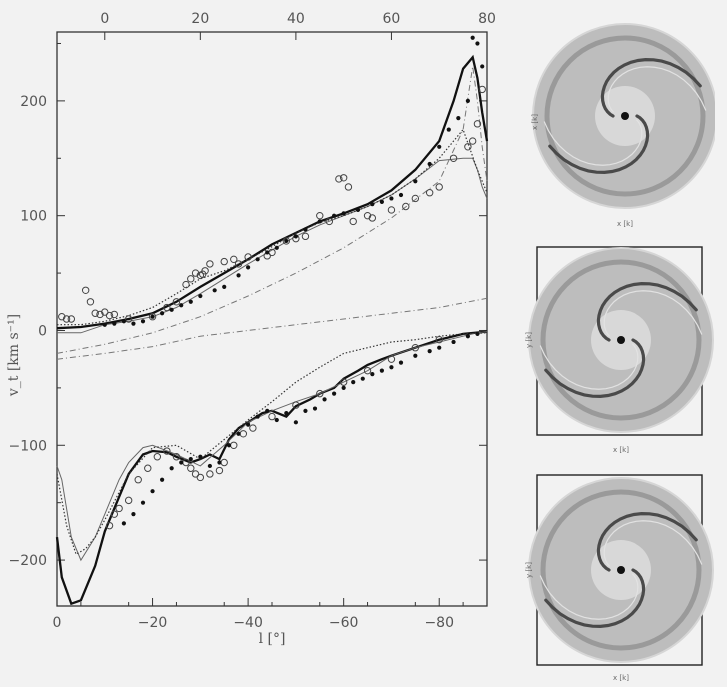  I want to click on y-tick-label: 200, so click(33, 102).